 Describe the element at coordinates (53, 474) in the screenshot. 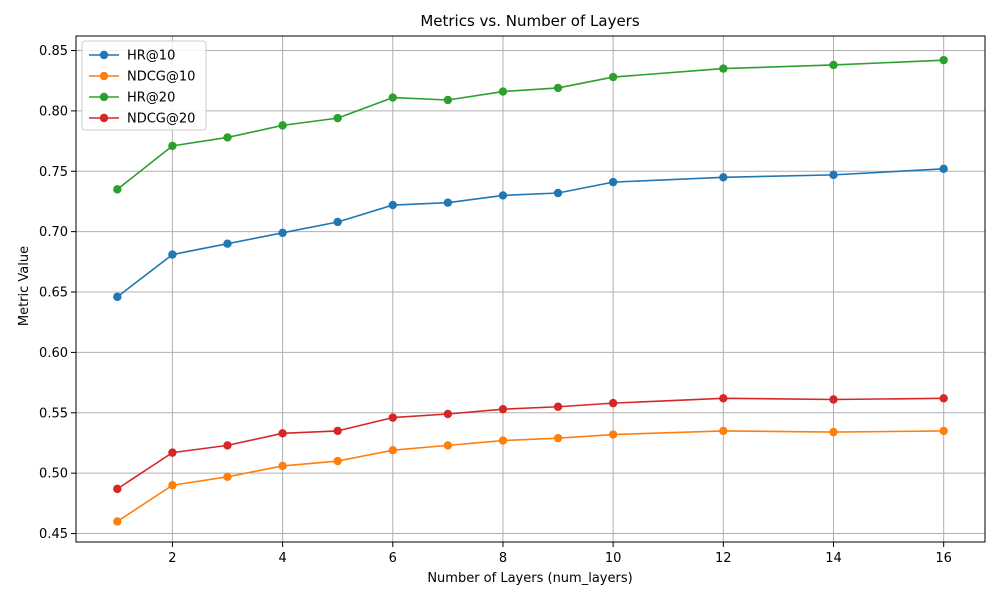

I see `y-tick-label: 0.50` at that location.